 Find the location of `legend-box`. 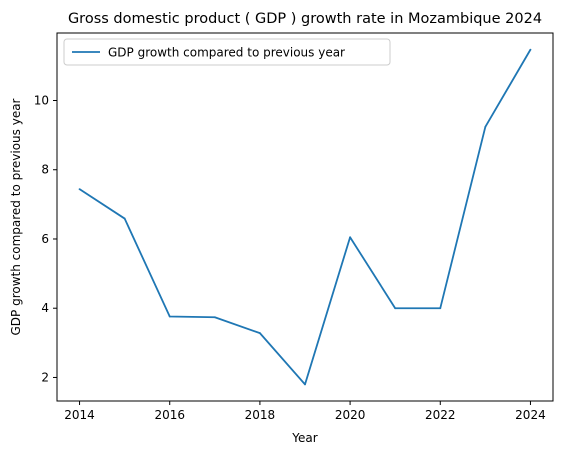

legend-box is located at coordinates (227, 52).